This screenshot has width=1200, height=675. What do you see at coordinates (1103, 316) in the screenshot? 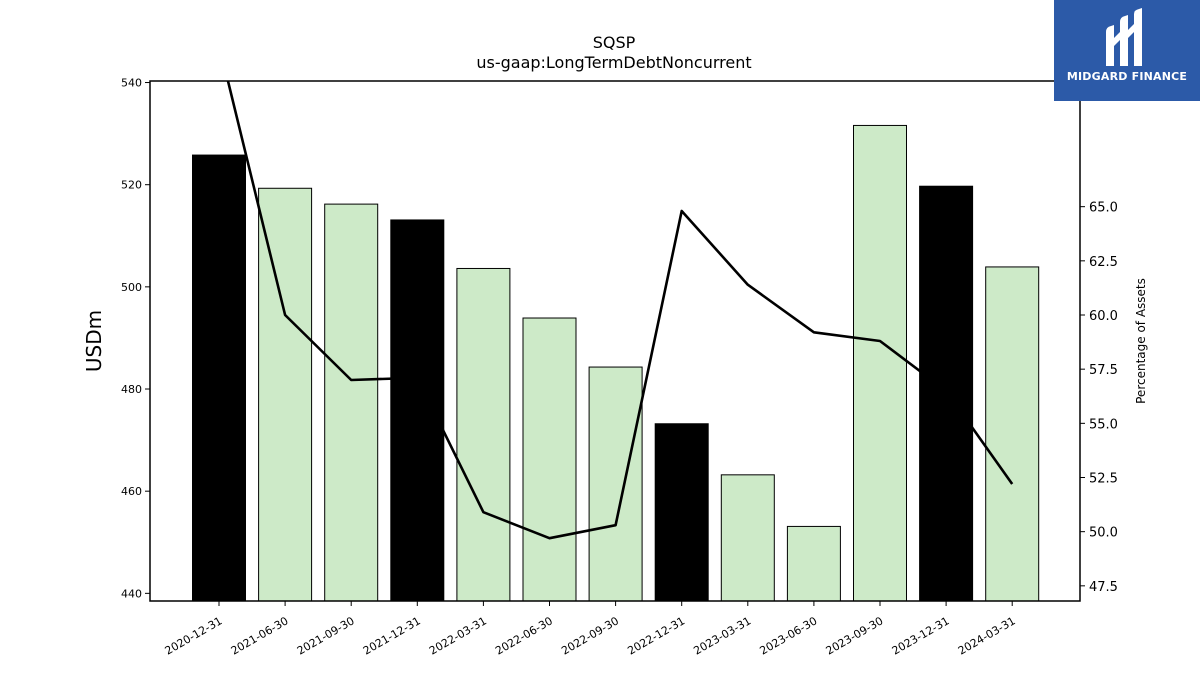
I see `y2-tick-label: 60.0` at bounding box center [1103, 316].